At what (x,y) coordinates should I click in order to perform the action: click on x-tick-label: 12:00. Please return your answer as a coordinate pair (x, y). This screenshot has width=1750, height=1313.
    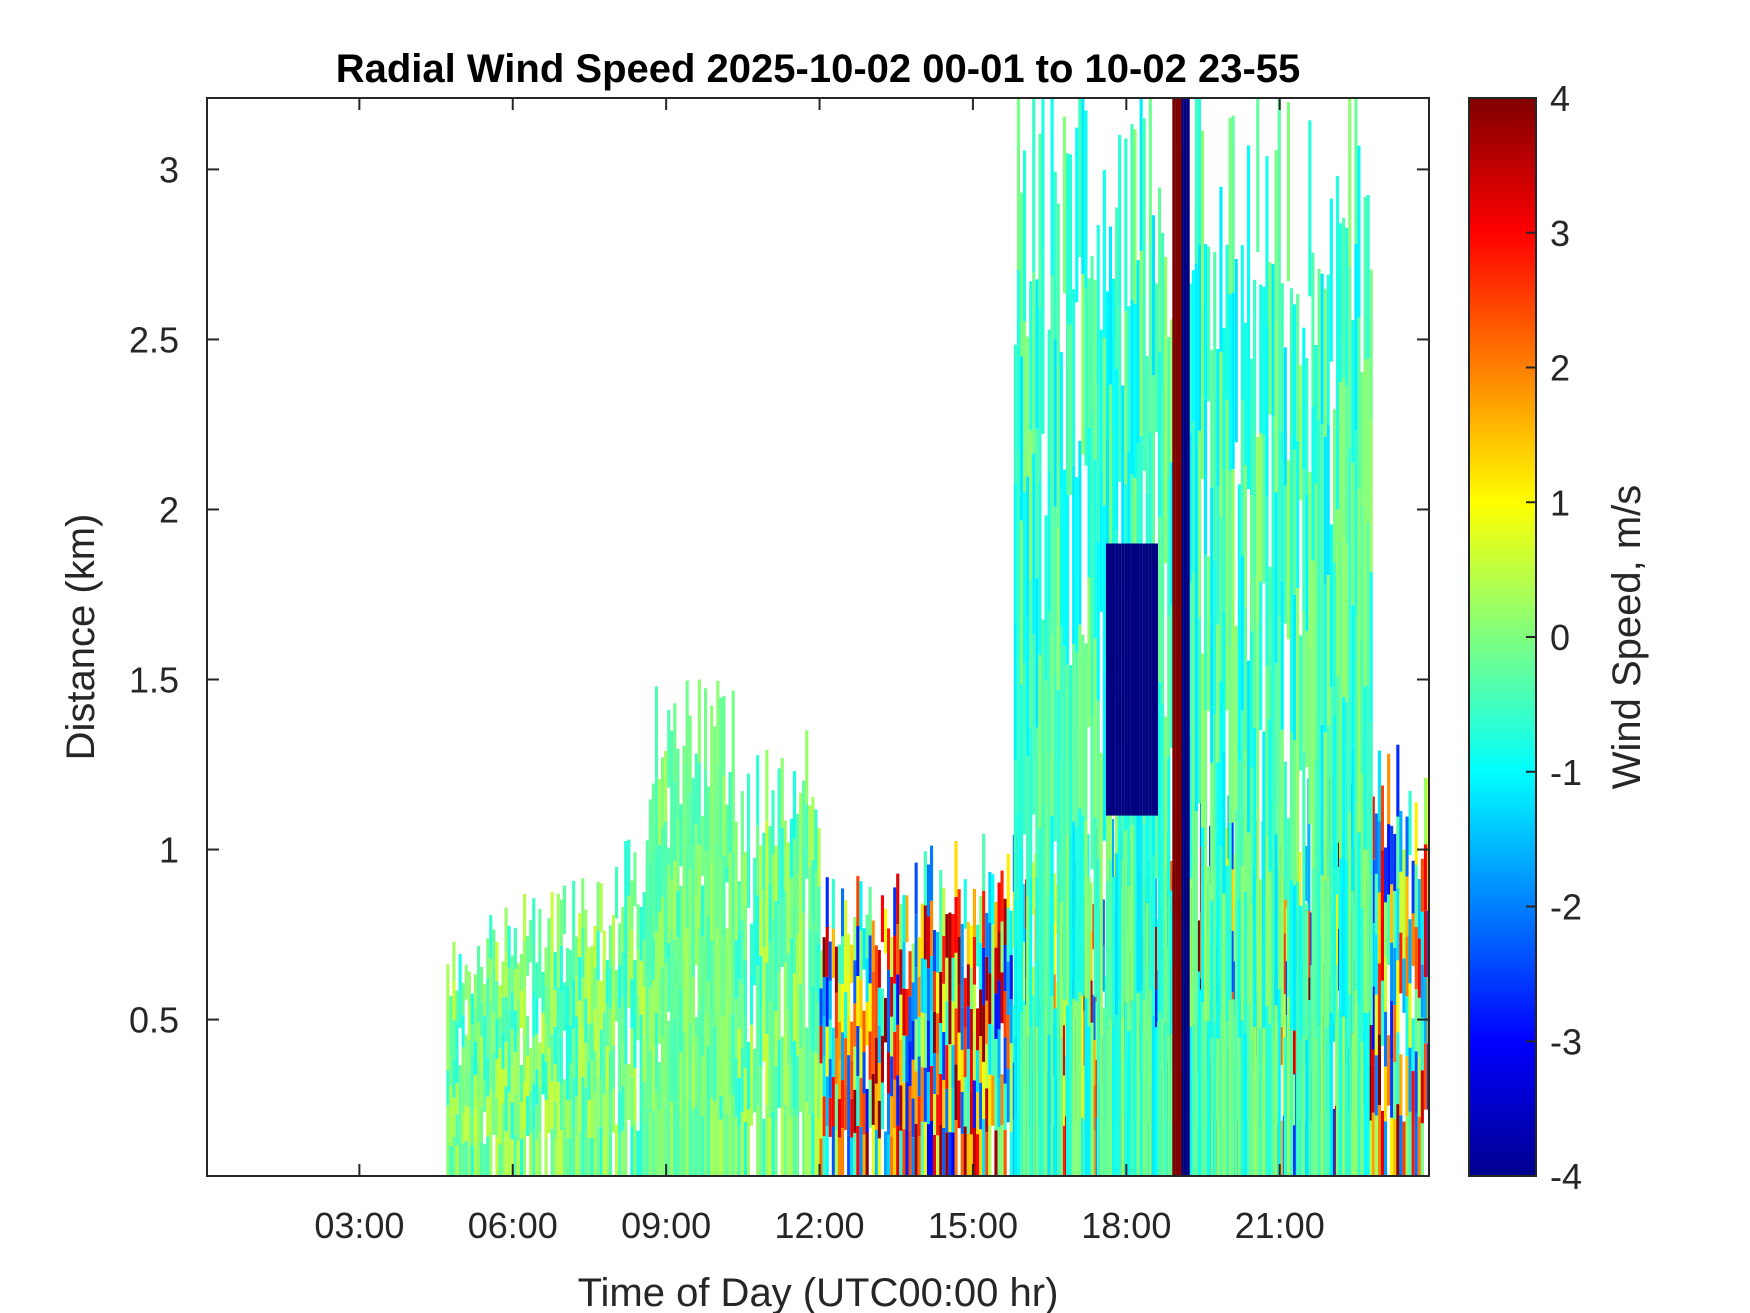
    Looking at the image, I should click on (819, 1225).